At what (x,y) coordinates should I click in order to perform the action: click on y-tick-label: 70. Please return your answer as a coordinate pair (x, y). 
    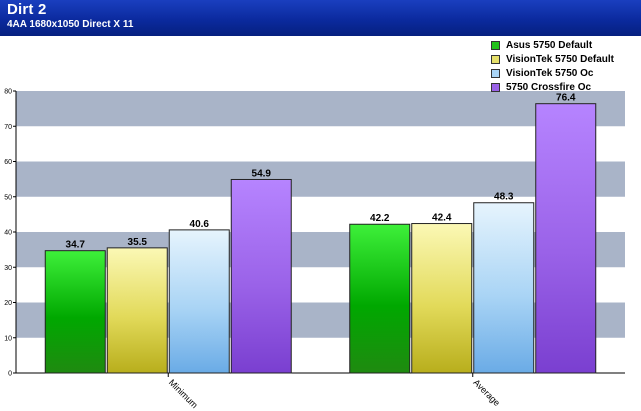
    Looking at the image, I should click on (8, 127).